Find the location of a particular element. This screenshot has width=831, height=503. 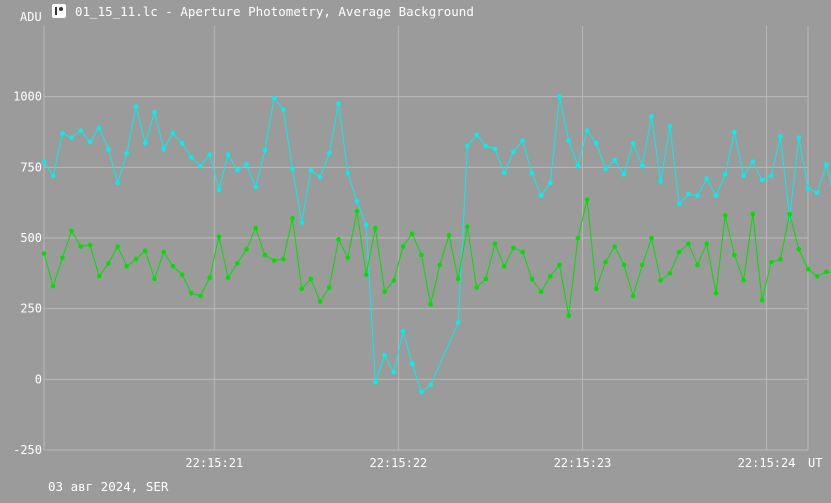

y-tick-label: -250 is located at coordinates (27, 450).